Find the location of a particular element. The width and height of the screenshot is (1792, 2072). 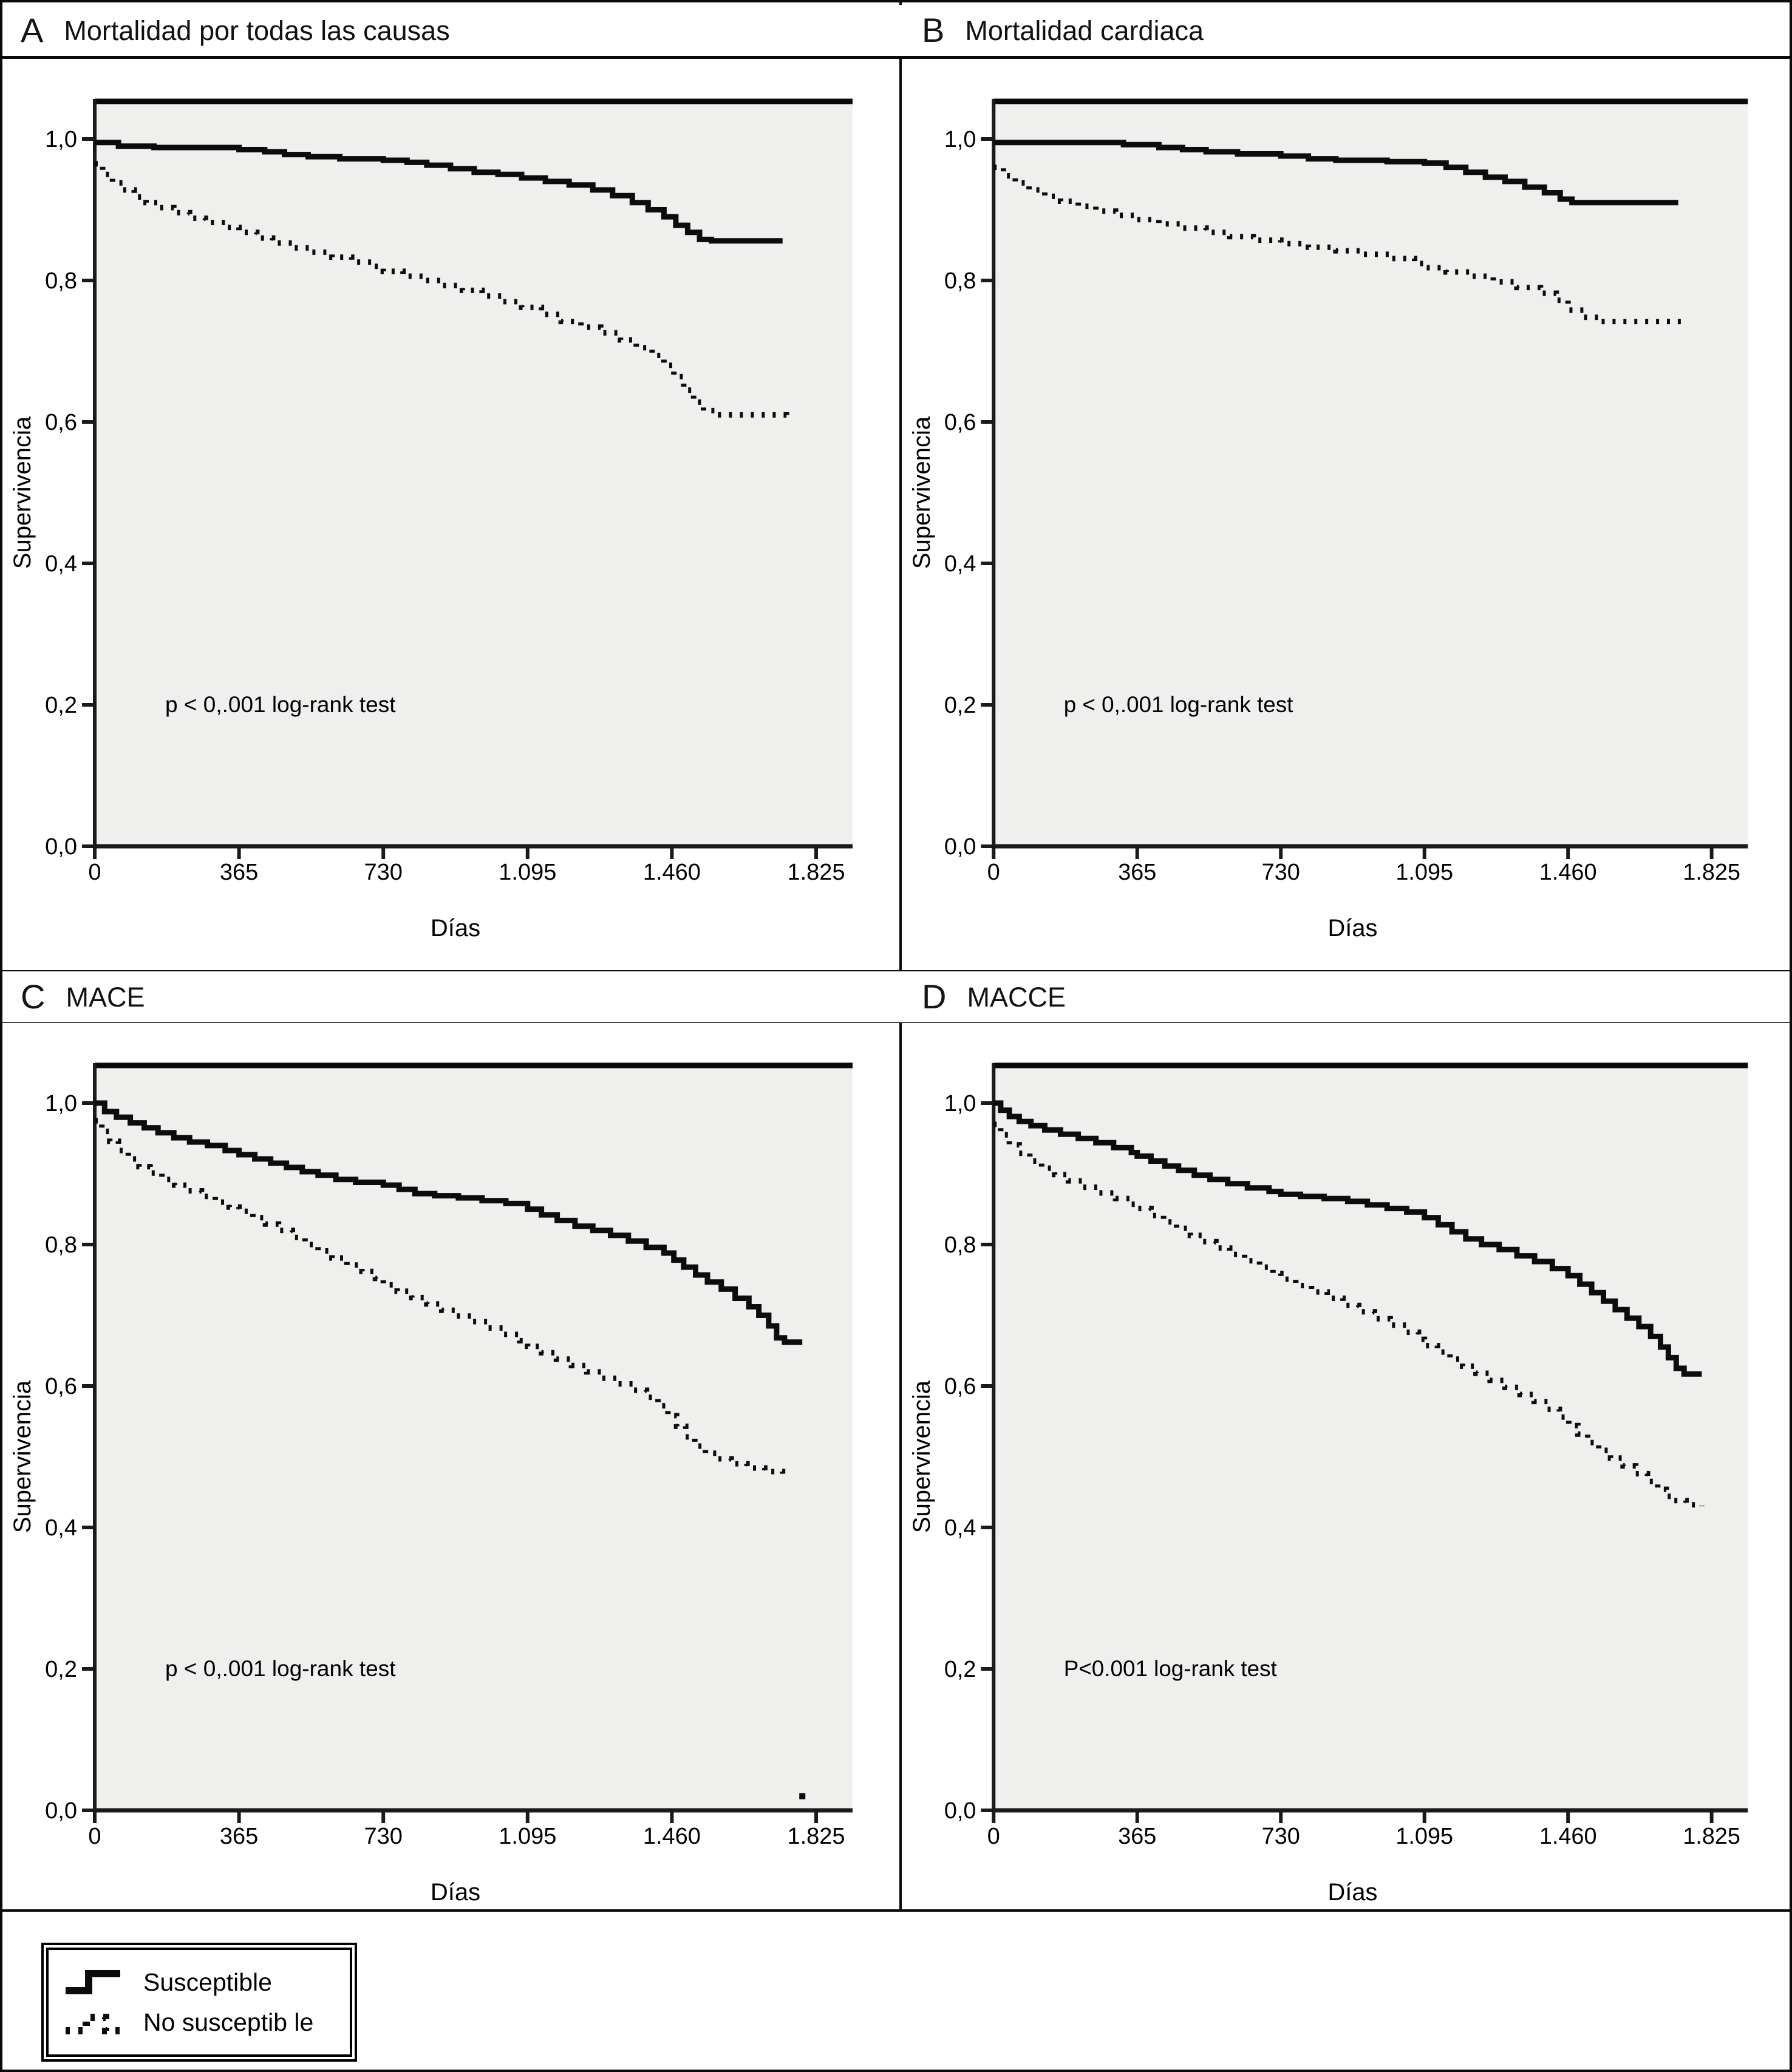

legend-item-susceptible: Susceptible is located at coordinates (206, 1982).